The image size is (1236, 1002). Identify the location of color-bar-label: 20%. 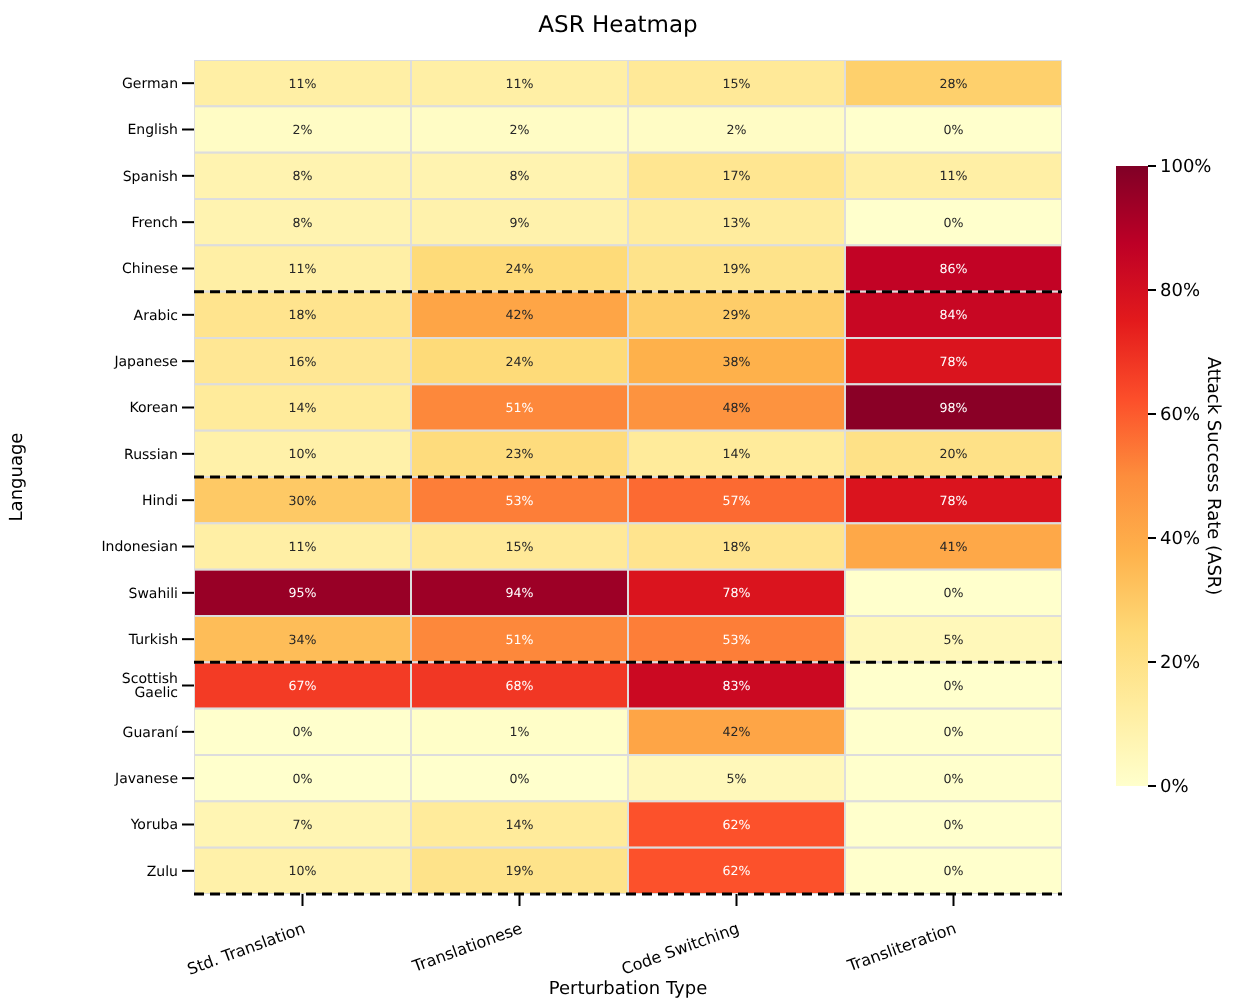
(1180, 664).